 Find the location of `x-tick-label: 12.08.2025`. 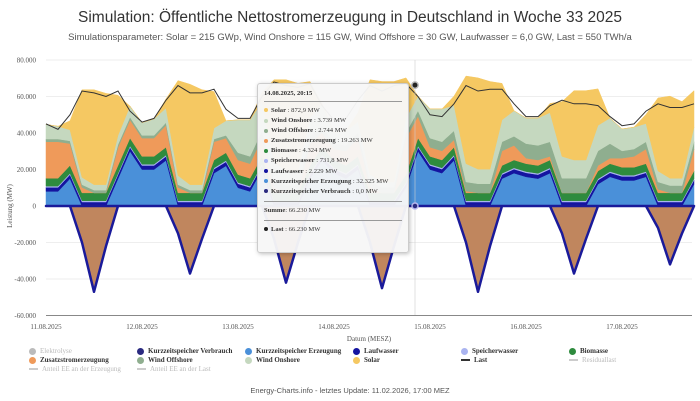

x-tick-label: 12.08.2025 is located at coordinates (142, 327).